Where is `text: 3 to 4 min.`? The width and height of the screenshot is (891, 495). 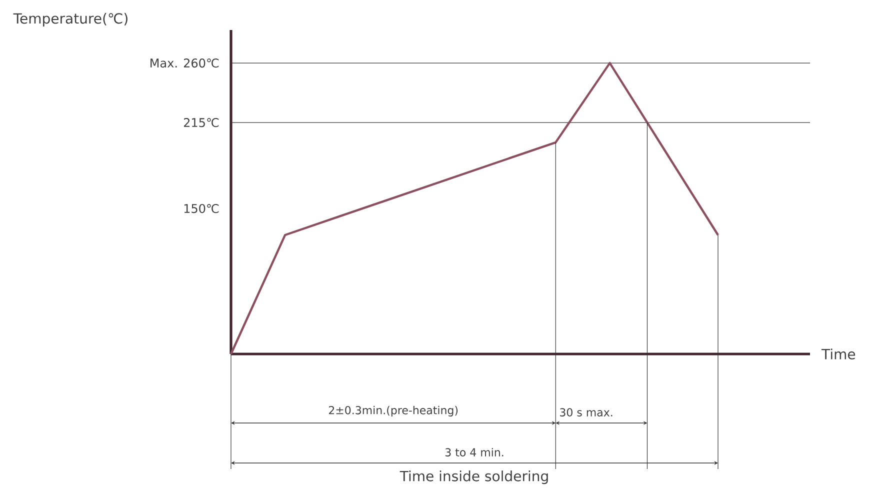
text: 3 to 4 min. is located at coordinates (474, 452).